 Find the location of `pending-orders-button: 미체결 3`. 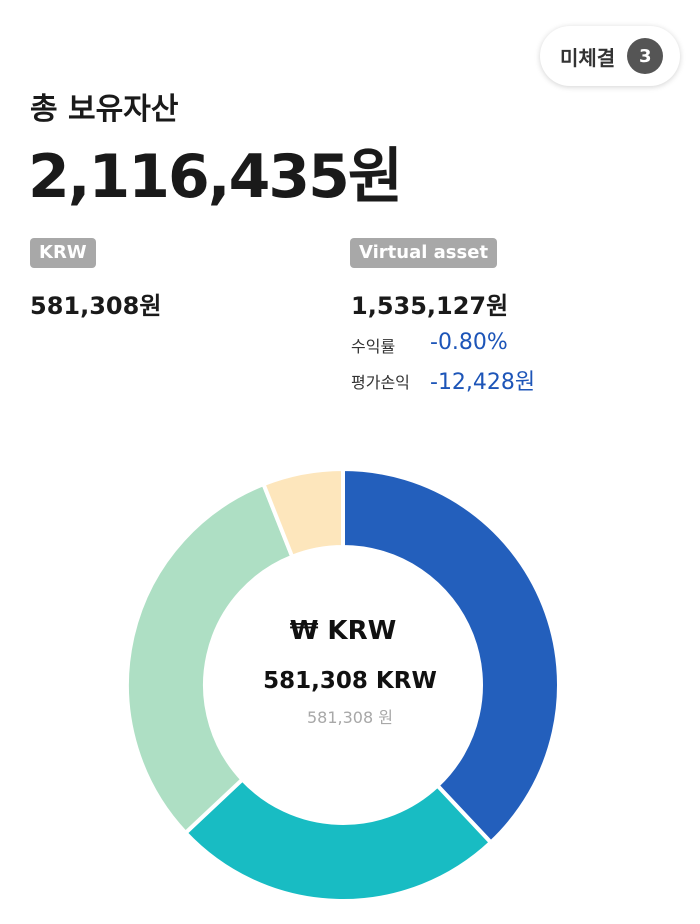

pending-orders-button: 미체결 3 is located at coordinates (610, 56).